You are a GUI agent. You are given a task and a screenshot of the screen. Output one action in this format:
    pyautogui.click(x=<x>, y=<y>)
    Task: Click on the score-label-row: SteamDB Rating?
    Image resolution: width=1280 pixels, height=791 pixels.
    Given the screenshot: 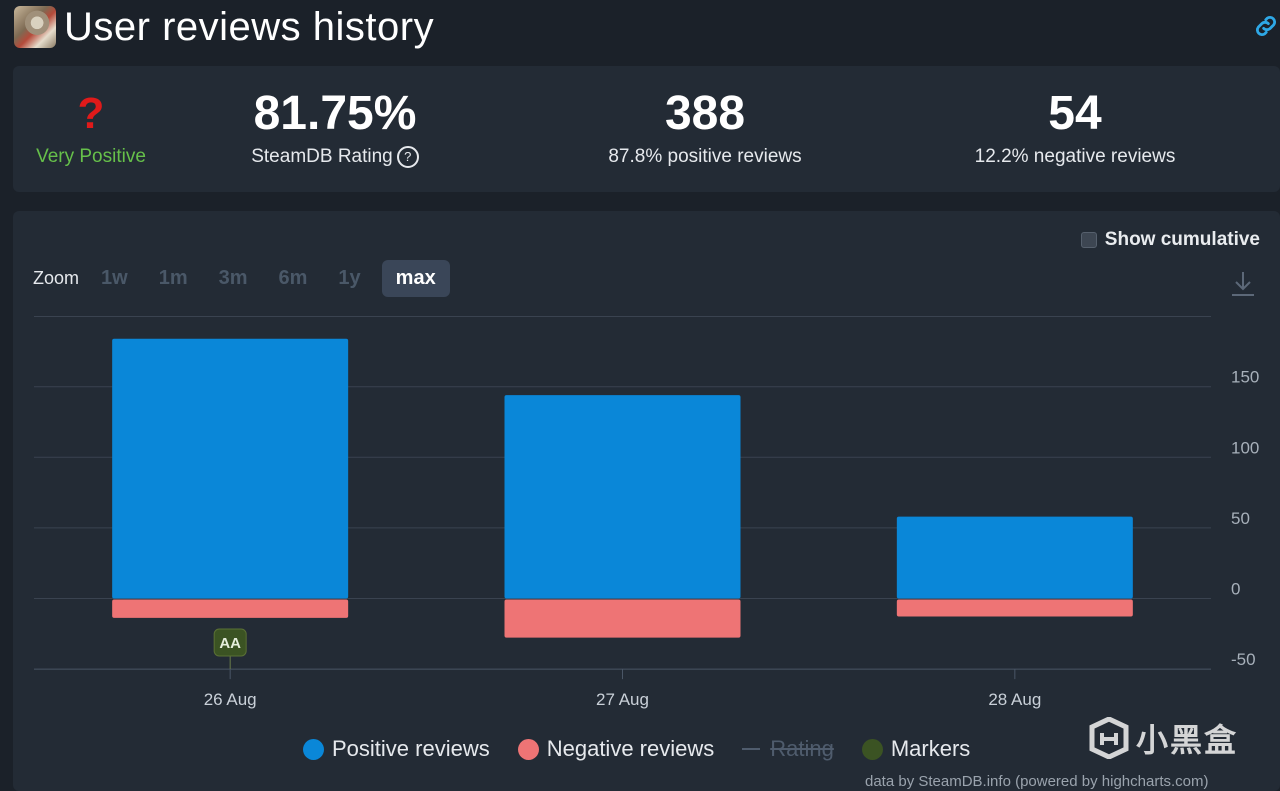 What is the action you would take?
    pyautogui.click(x=335, y=157)
    